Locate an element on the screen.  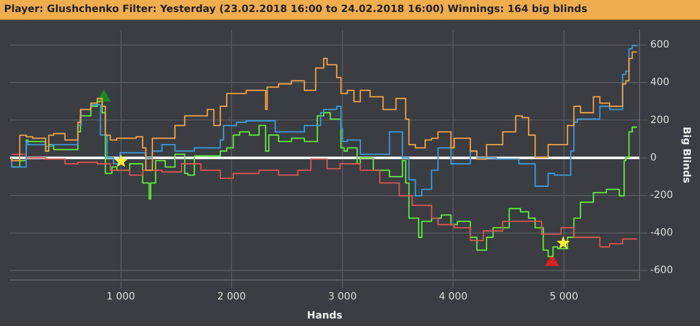
x-tick-label: 2 000 is located at coordinates (231, 297).